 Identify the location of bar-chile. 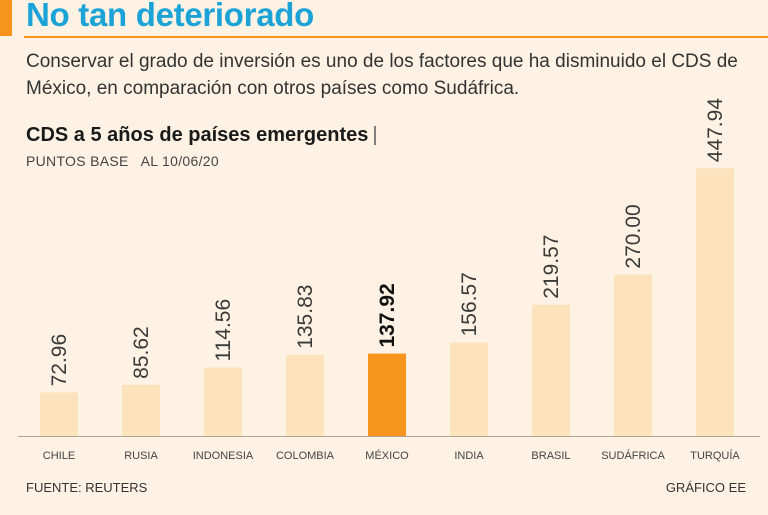
(59, 414).